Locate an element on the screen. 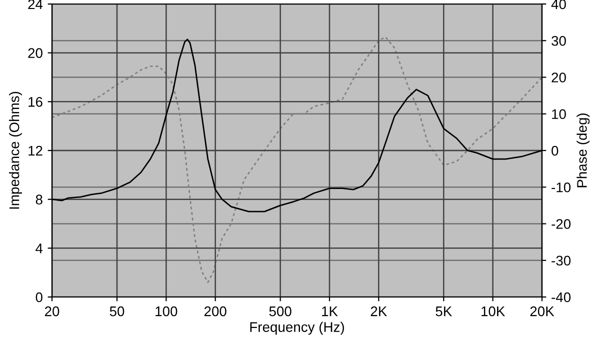 This screenshot has height=338, width=600. x-tick-label: 5K is located at coordinates (444, 311).